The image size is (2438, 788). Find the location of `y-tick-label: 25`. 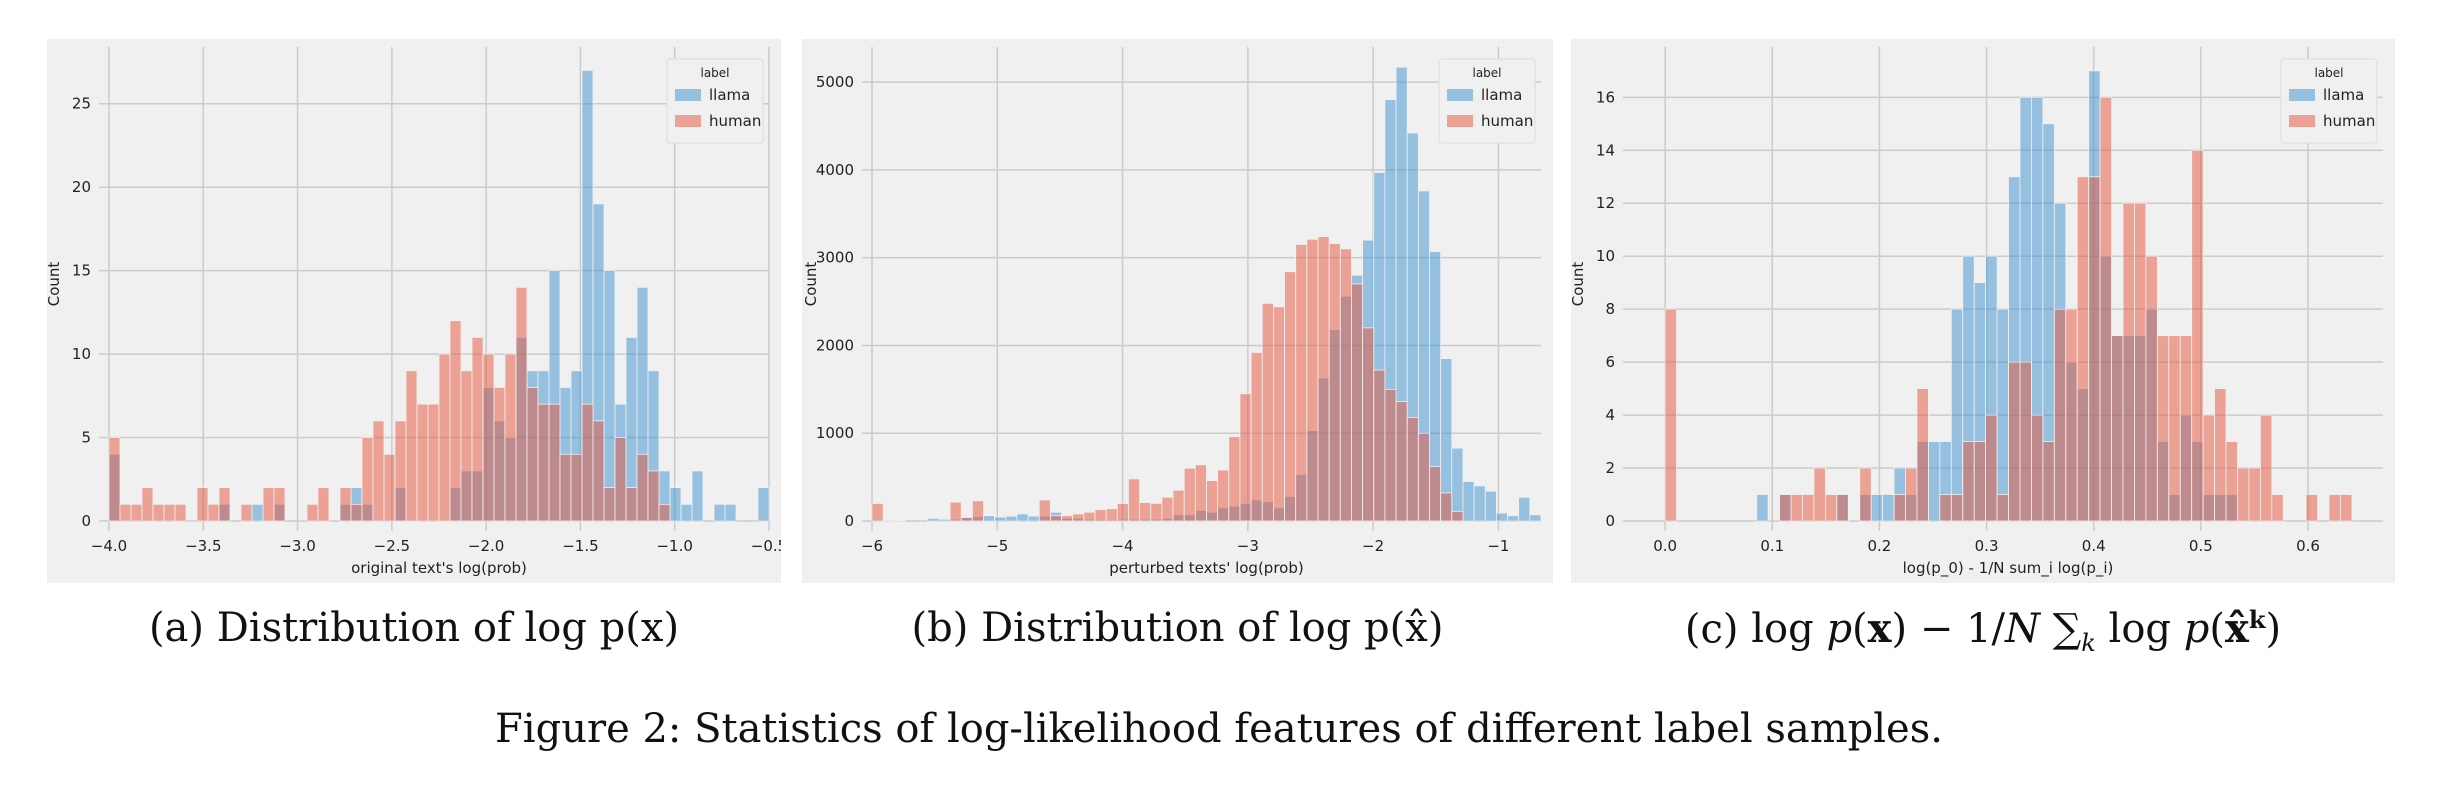

y-tick-label: 25 is located at coordinates (81, 104).